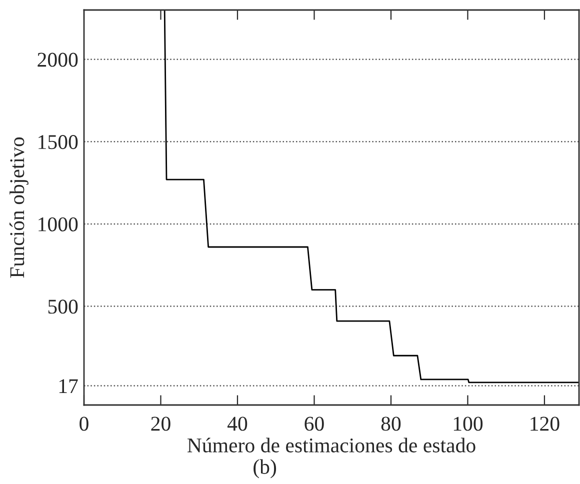 This screenshot has height=484, width=580. Describe the element at coordinates (84, 423) in the screenshot. I see `x-tick-label: 0` at that location.